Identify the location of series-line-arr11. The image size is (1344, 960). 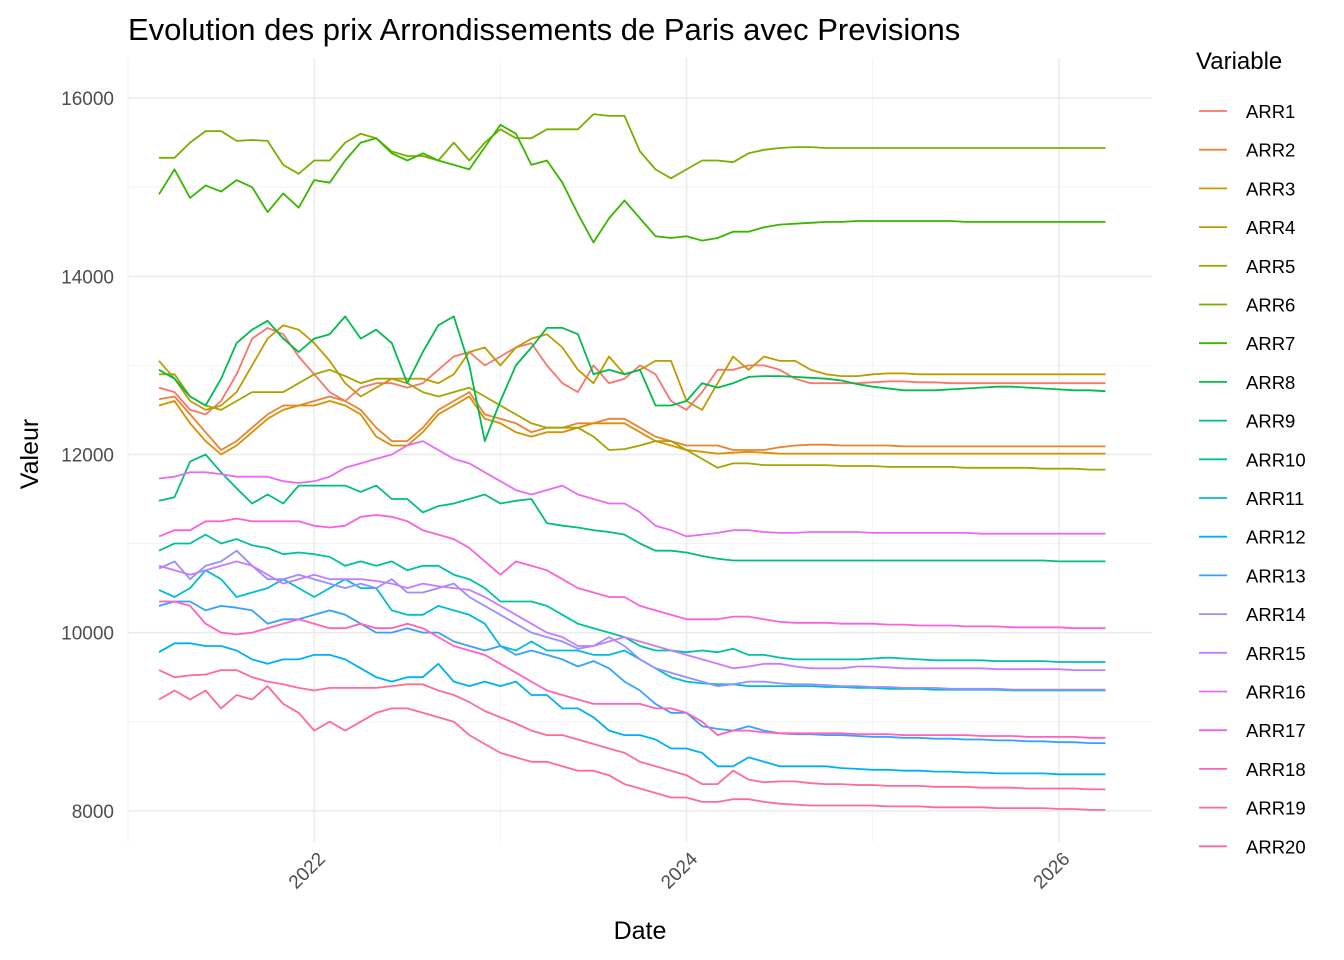
(632, 630).